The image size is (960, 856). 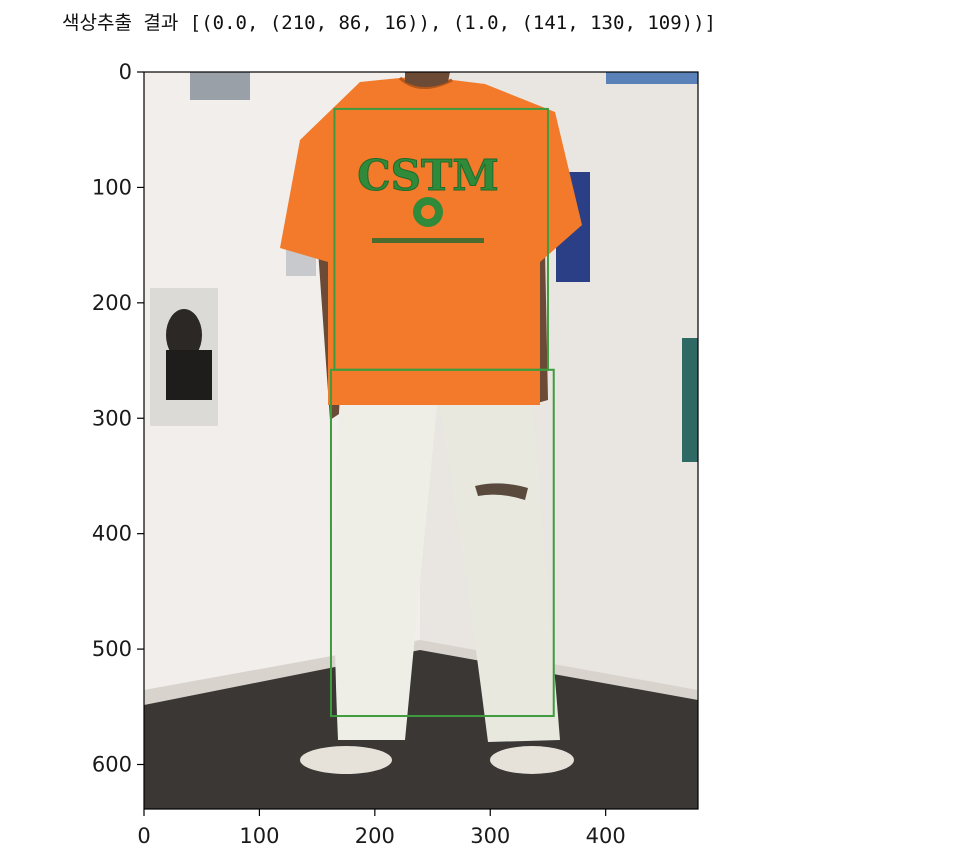 I want to click on y-tick-label: 200, so click(x=112, y=303).